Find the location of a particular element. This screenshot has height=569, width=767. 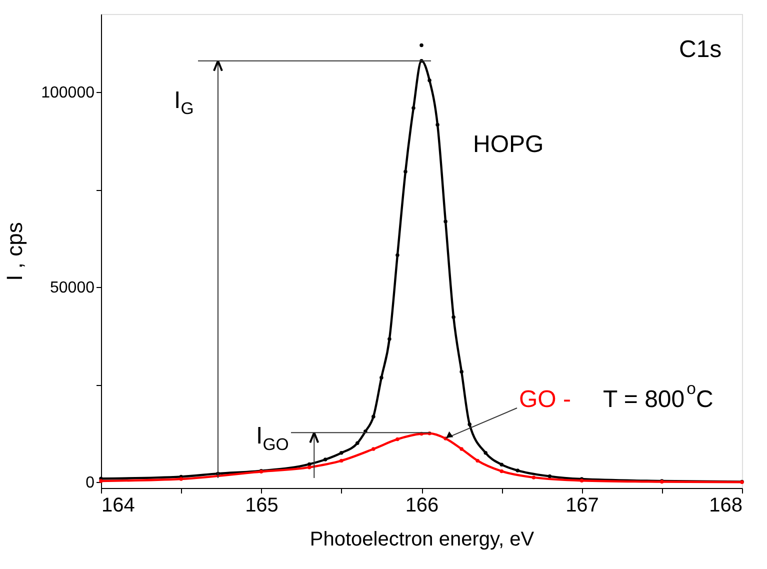

x-axis-title: Photoelectron energy, eV is located at coordinates (422, 539).